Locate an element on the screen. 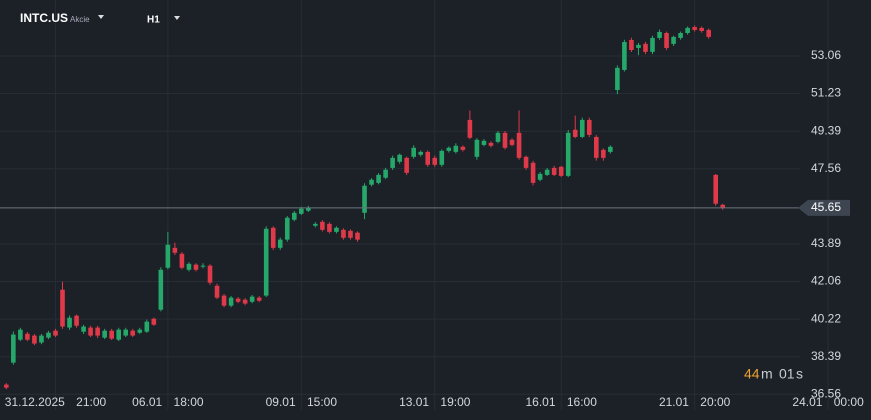 The height and width of the screenshot is (420, 871). y-tick-label: 49.39 is located at coordinates (826, 130).